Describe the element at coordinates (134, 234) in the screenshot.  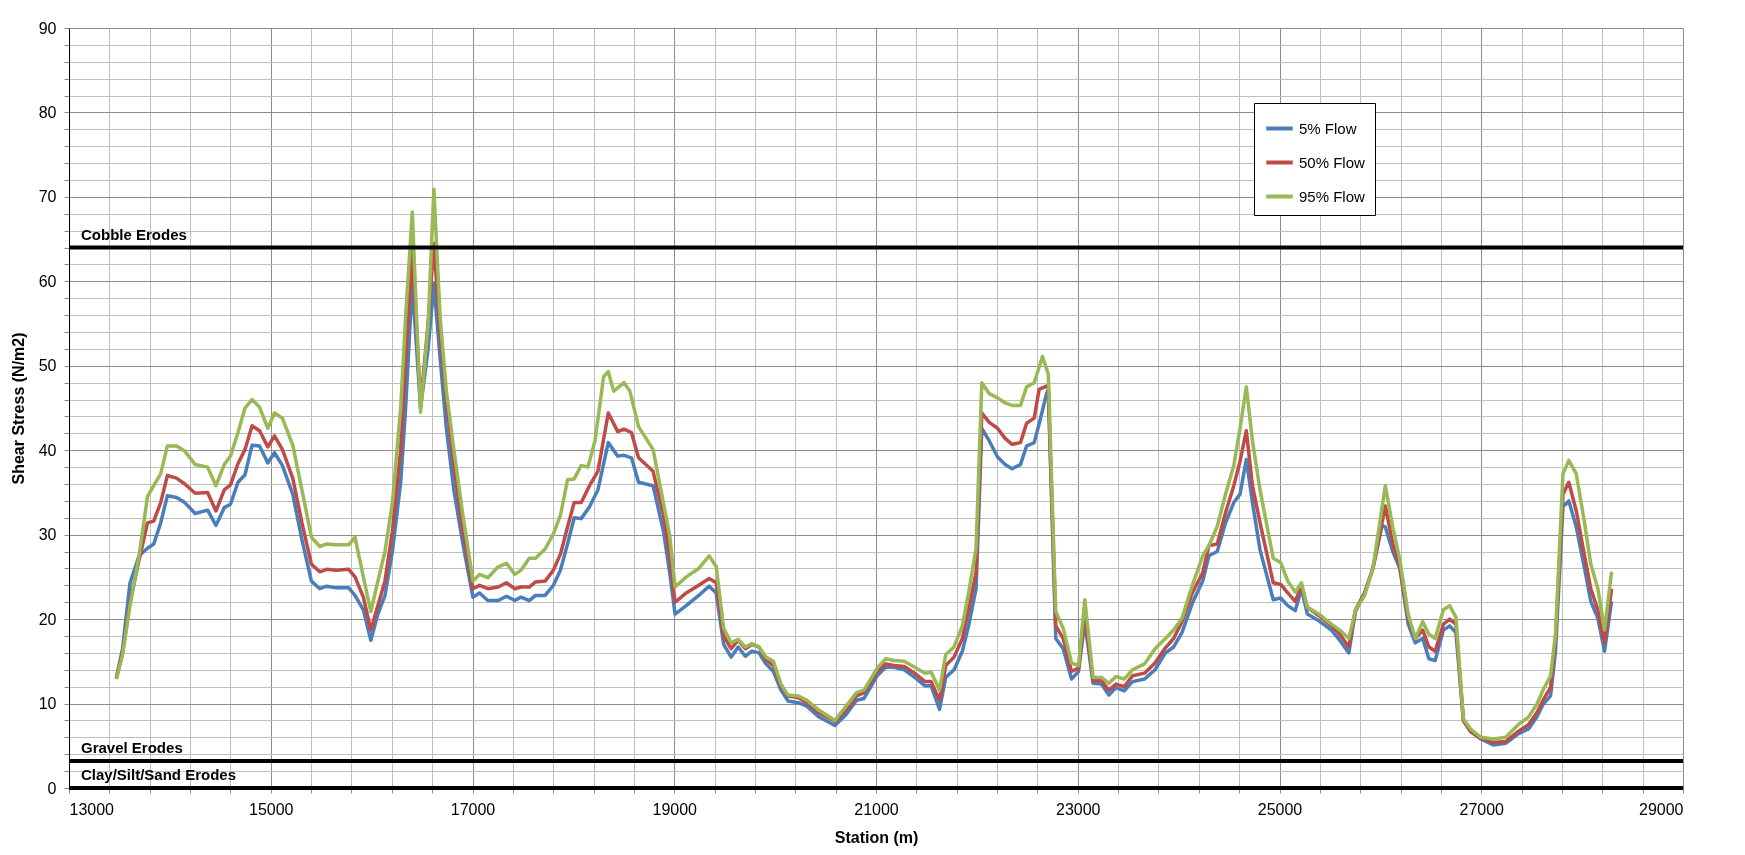
I see `ref-line-label: Cobble Erodes` at that location.